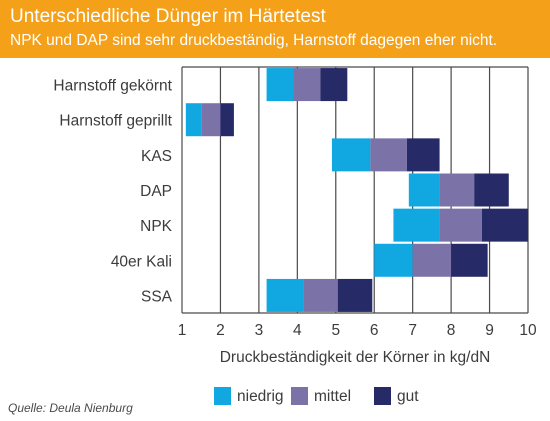 This screenshot has width=550, height=421. Describe the element at coordinates (374, 330) in the screenshot. I see `x-tick-label: 6` at that location.